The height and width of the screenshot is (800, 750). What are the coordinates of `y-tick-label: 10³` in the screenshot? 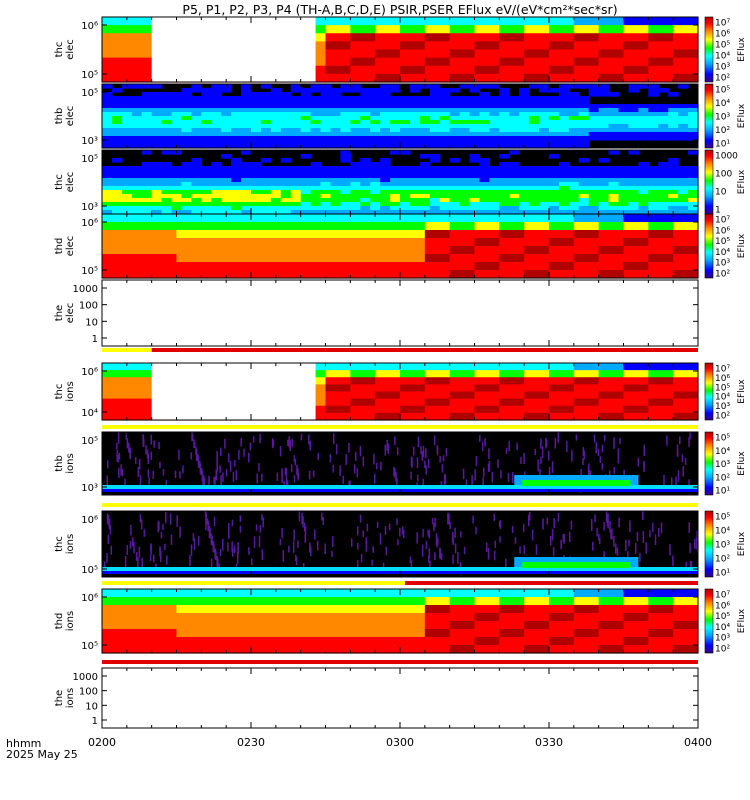 It's located at (89, 207).